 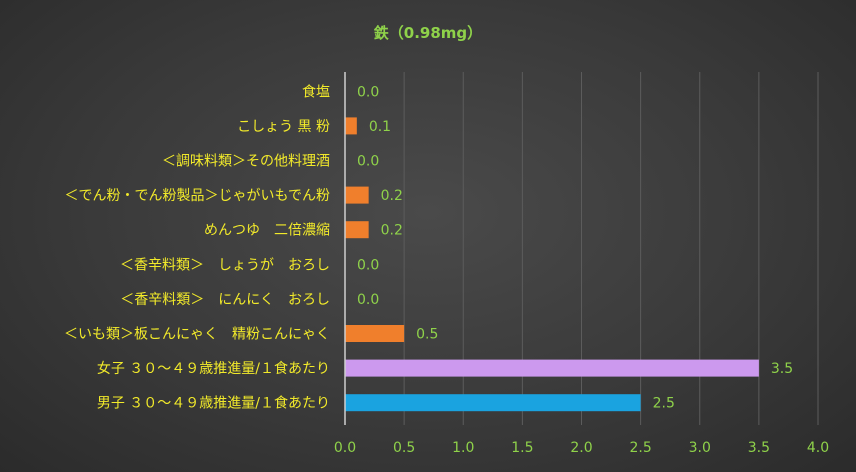 What do you see at coordinates (380, 127) in the screenshot?
I see `data-label: 0.1` at bounding box center [380, 127].